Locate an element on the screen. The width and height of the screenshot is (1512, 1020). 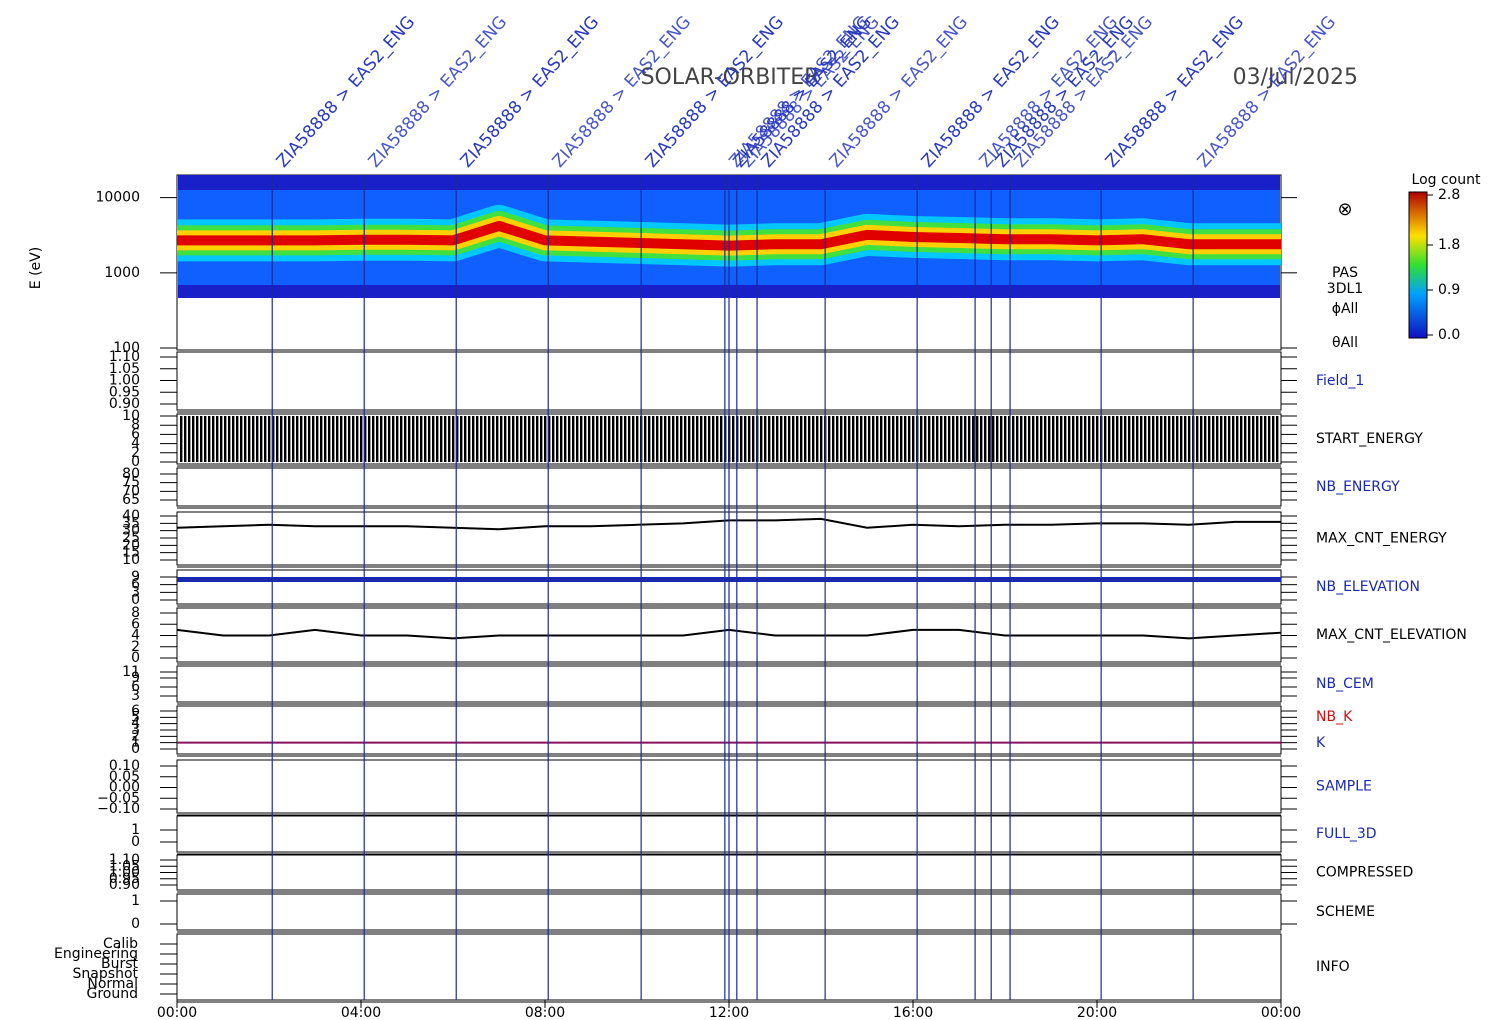
category-label: Calib is located at coordinates (120, 944).